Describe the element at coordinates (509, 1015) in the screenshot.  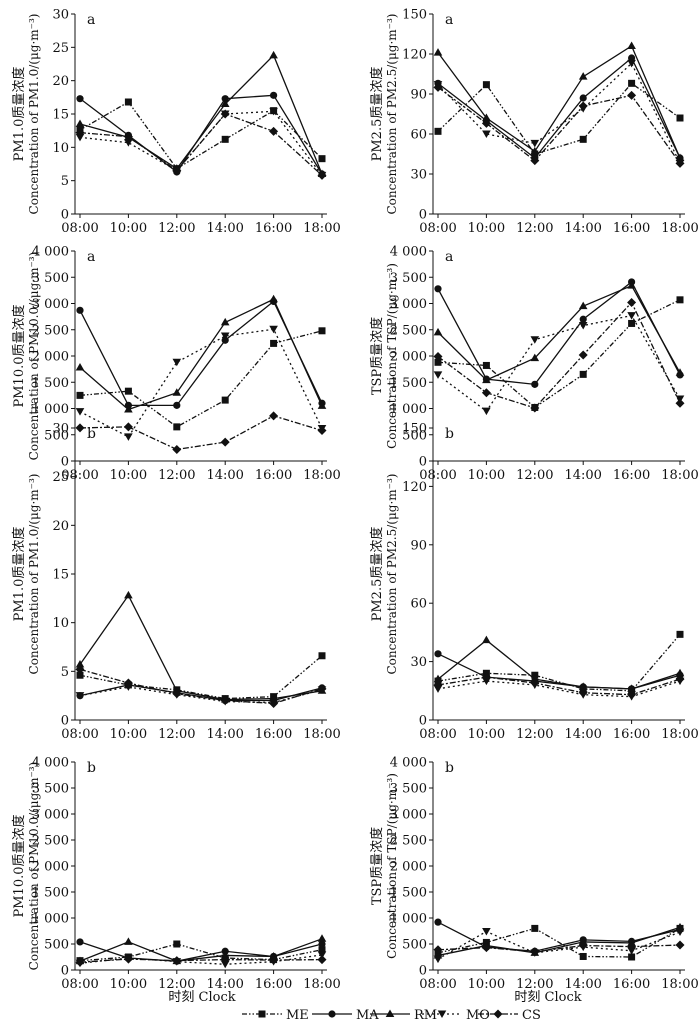
I see `legend-item-cs: CS` at that location.